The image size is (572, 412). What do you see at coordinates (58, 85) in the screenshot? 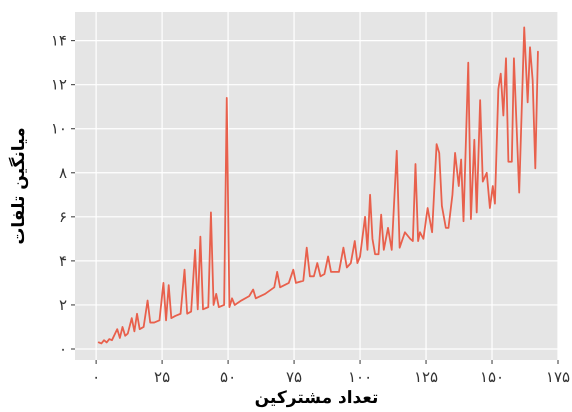
I see `y-tick-label: ۱۲` at bounding box center [58, 85].